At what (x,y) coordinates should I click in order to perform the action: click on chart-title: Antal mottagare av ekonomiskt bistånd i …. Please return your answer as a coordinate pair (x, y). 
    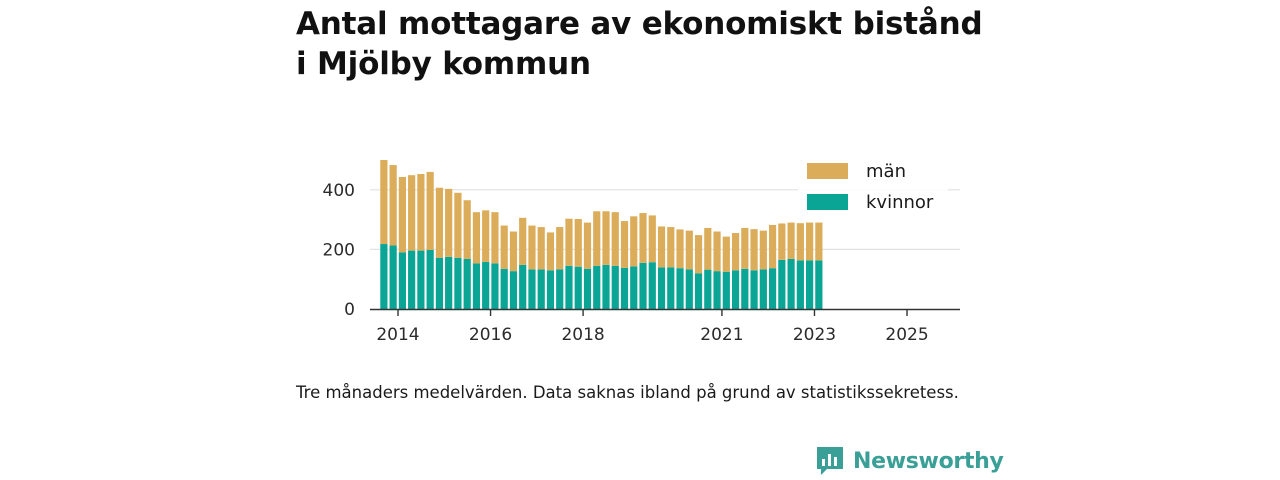
    Looking at the image, I should click on (656, 44).